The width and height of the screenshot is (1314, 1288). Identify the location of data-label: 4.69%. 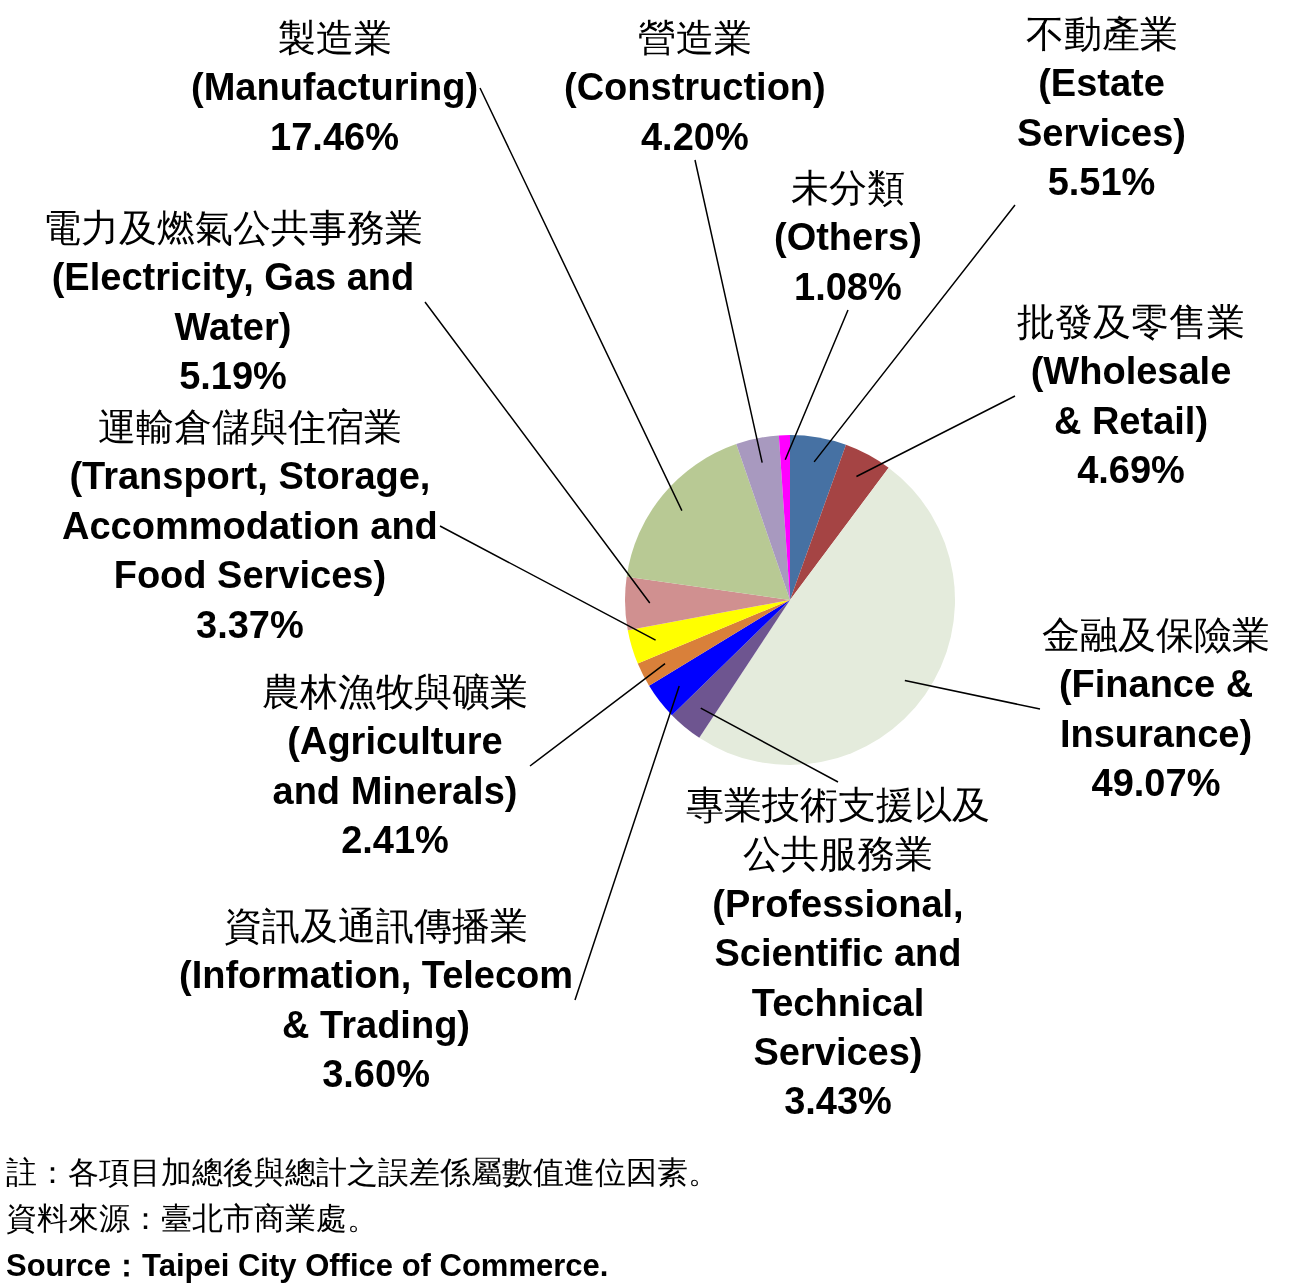
(1131, 470).